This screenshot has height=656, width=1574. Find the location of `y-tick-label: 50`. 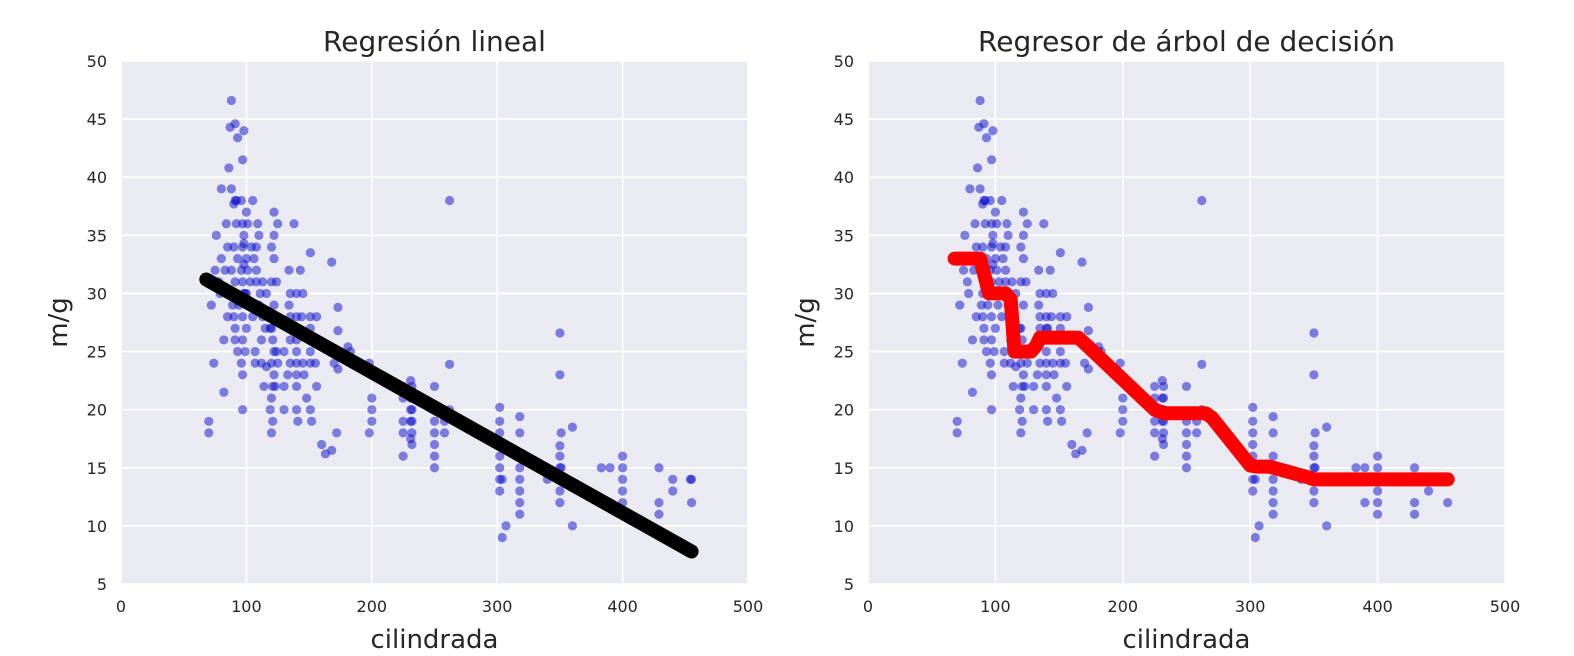

y-tick-label: 50 is located at coordinates (844, 61).